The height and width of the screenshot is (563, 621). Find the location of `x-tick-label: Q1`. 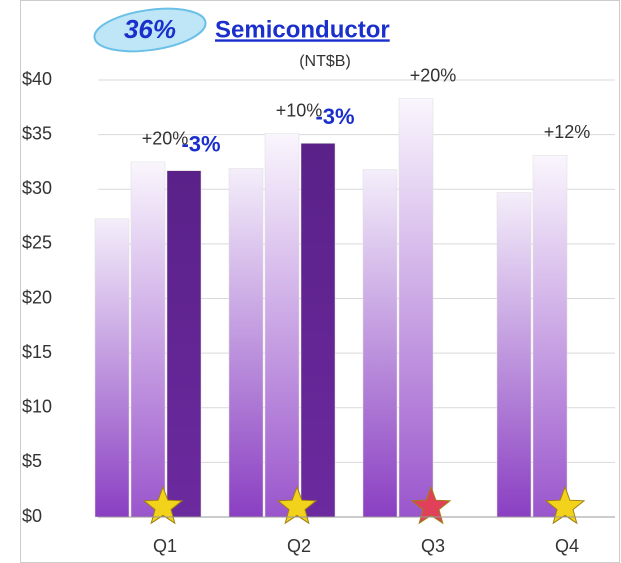

x-tick-label: Q1 is located at coordinates (165, 546).